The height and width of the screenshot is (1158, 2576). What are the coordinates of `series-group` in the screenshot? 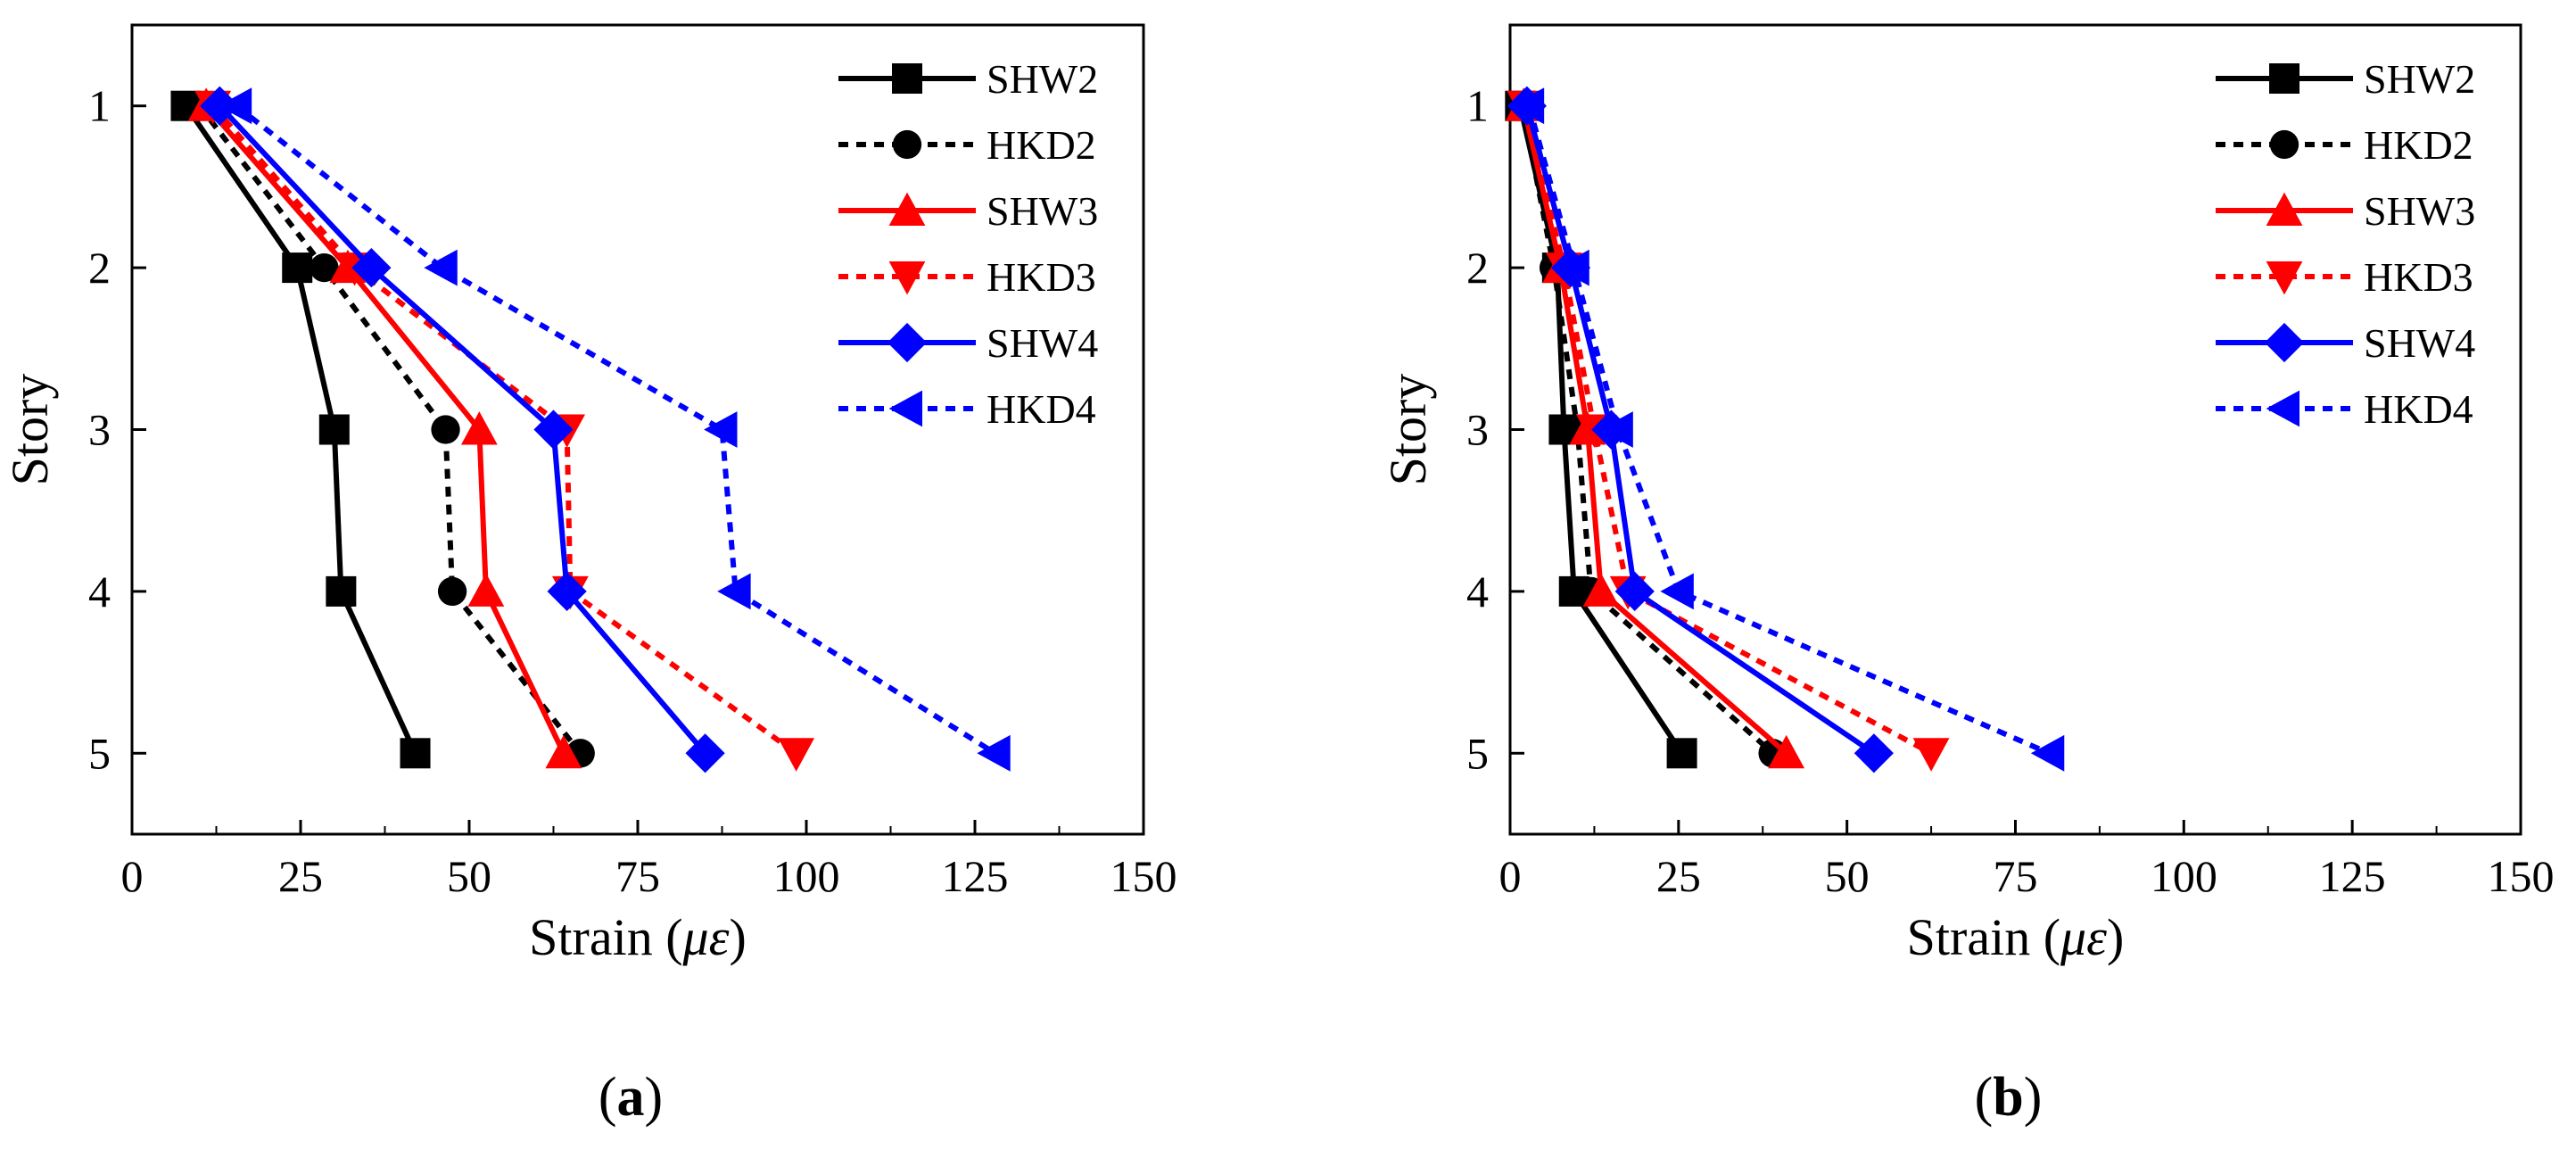 It's located at (1785, 429).